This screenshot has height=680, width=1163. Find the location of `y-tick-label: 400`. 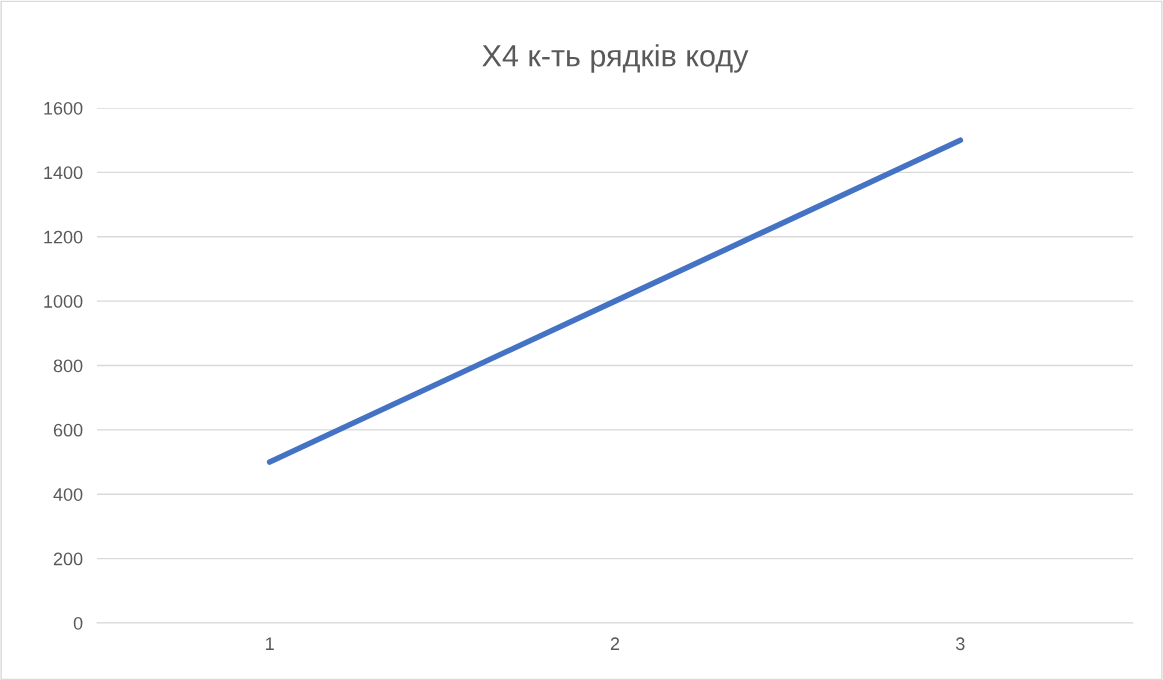

y-tick-label: 400 is located at coordinates (68, 494).